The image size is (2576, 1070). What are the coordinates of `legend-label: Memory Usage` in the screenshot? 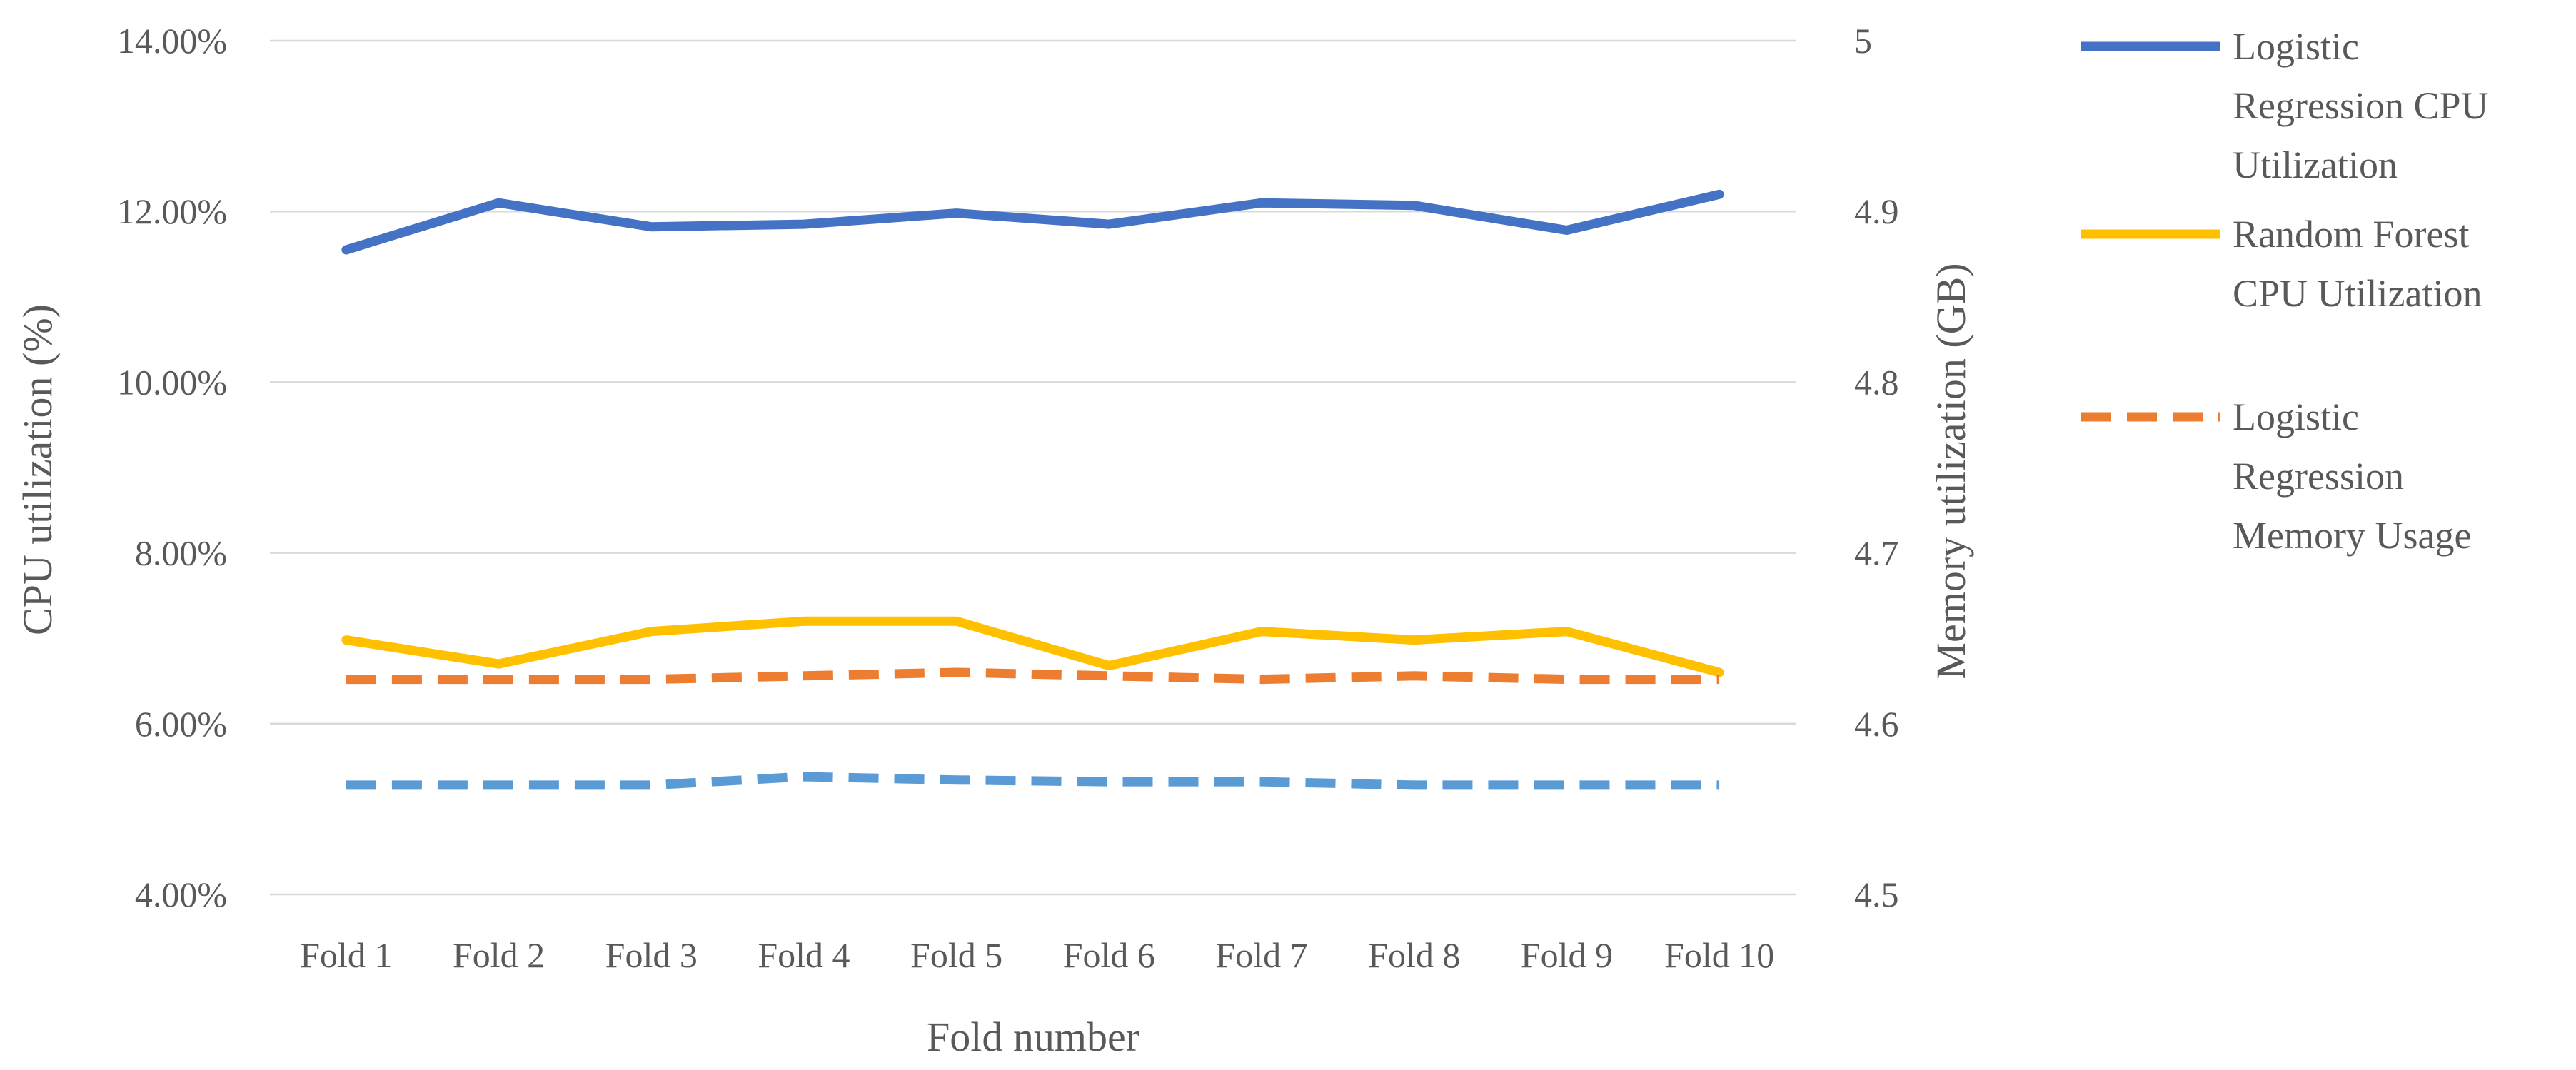 It's located at (2352, 535).